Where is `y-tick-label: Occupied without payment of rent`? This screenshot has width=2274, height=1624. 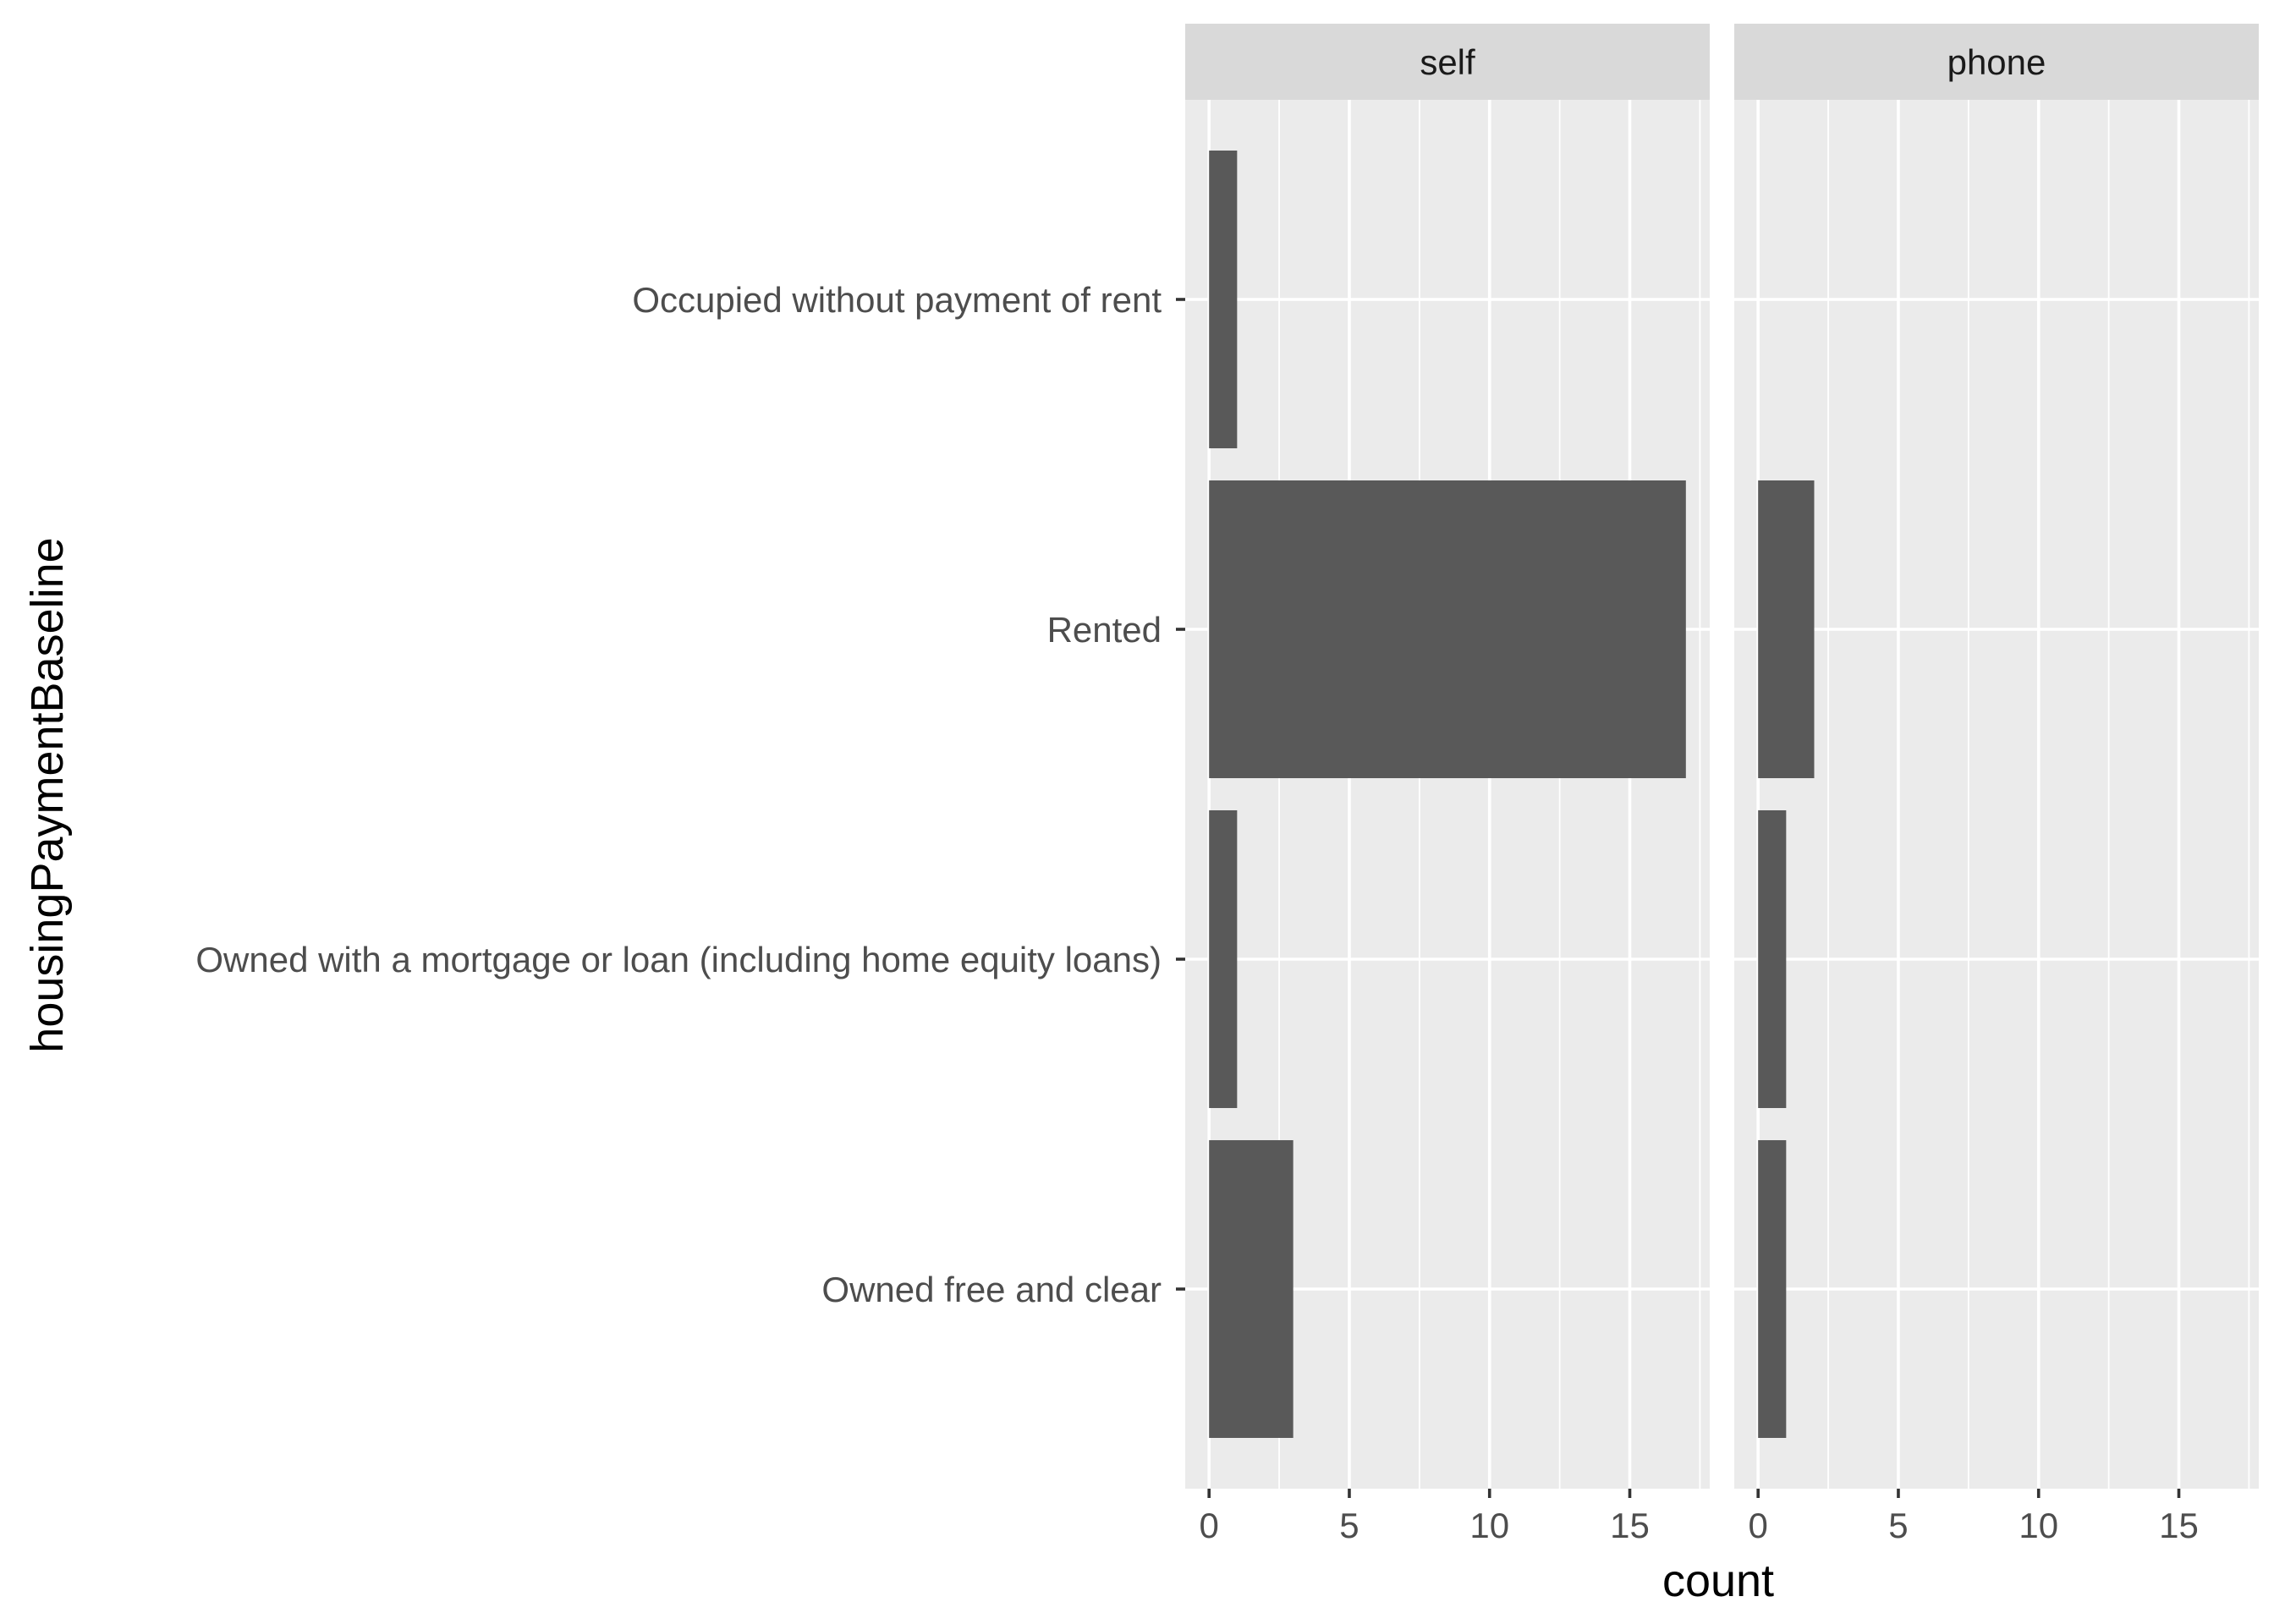 y-tick-label: Occupied without payment of rent is located at coordinates (897, 300).